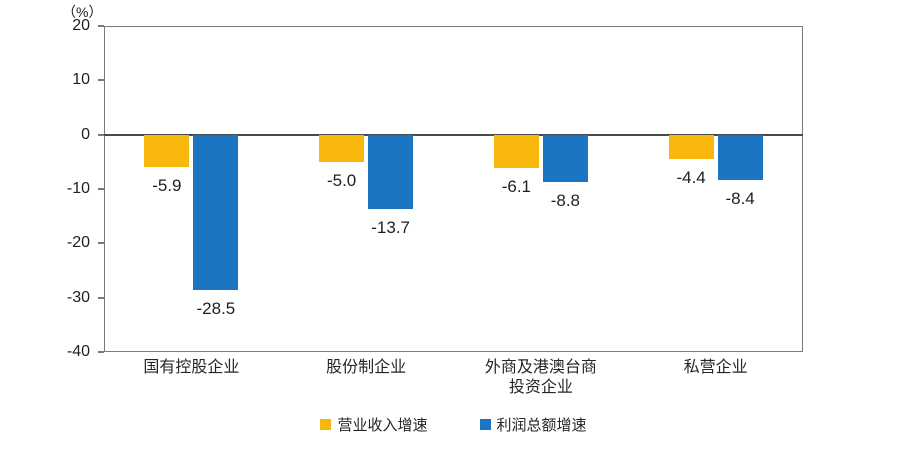 The height and width of the screenshot is (472, 900). I want to click on y-tick-label: 20, so click(81, 25).